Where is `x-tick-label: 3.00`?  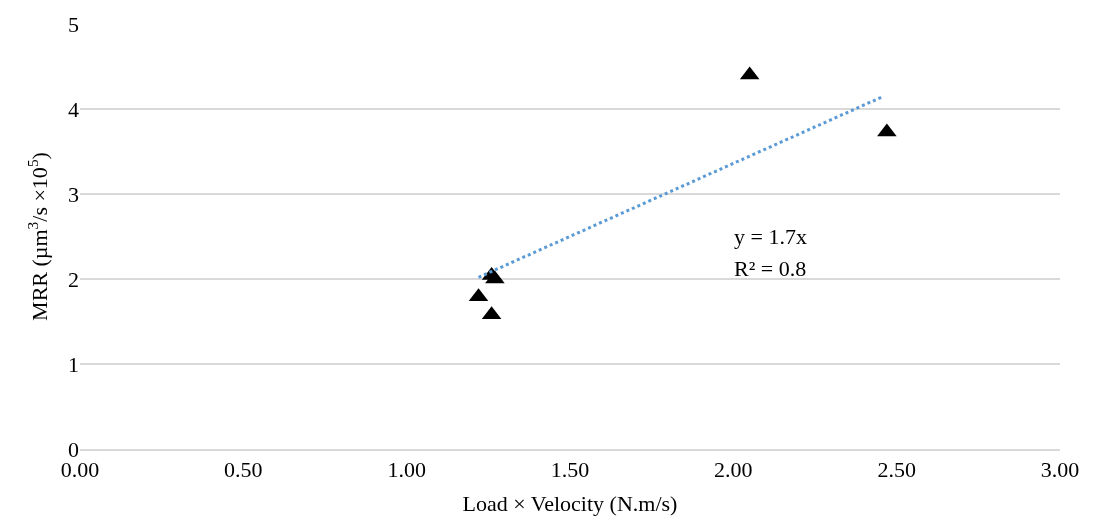
x-tick-label: 3.00 is located at coordinates (1060, 470).